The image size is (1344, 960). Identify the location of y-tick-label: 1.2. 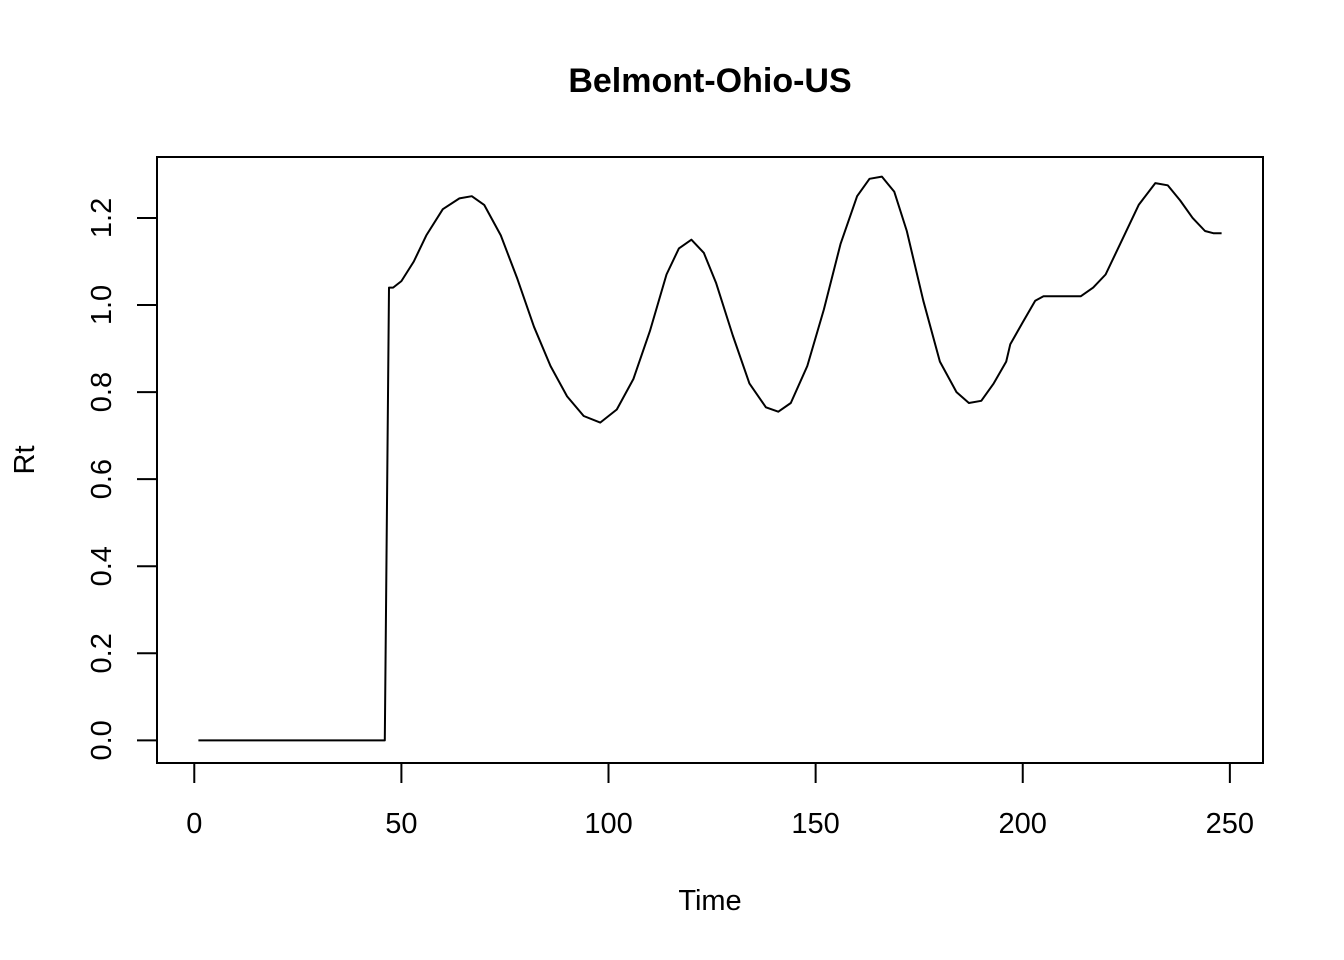
(102, 218).